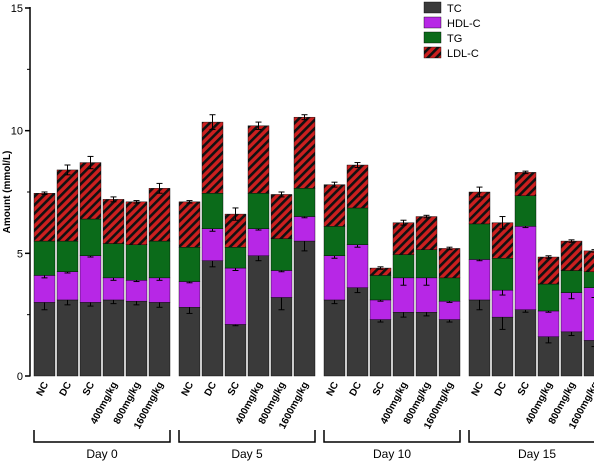 Image resolution: width=594 pixels, height=462 pixels. What do you see at coordinates (20, 254) in the screenshot?
I see `y-tick-label: 5` at bounding box center [20, 254].